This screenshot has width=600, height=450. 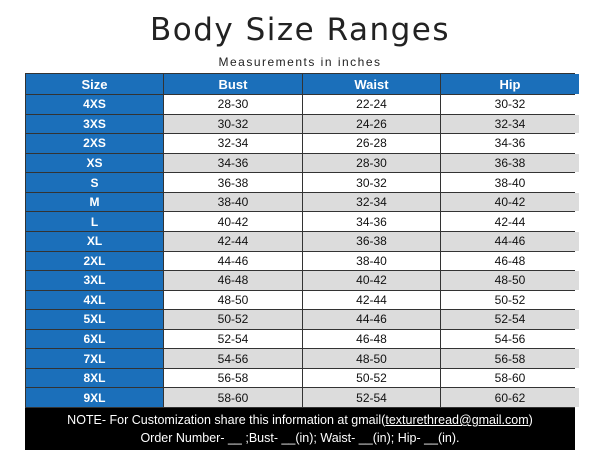 I want to click on size-cell: 6XL, so click(x=94, y=339).